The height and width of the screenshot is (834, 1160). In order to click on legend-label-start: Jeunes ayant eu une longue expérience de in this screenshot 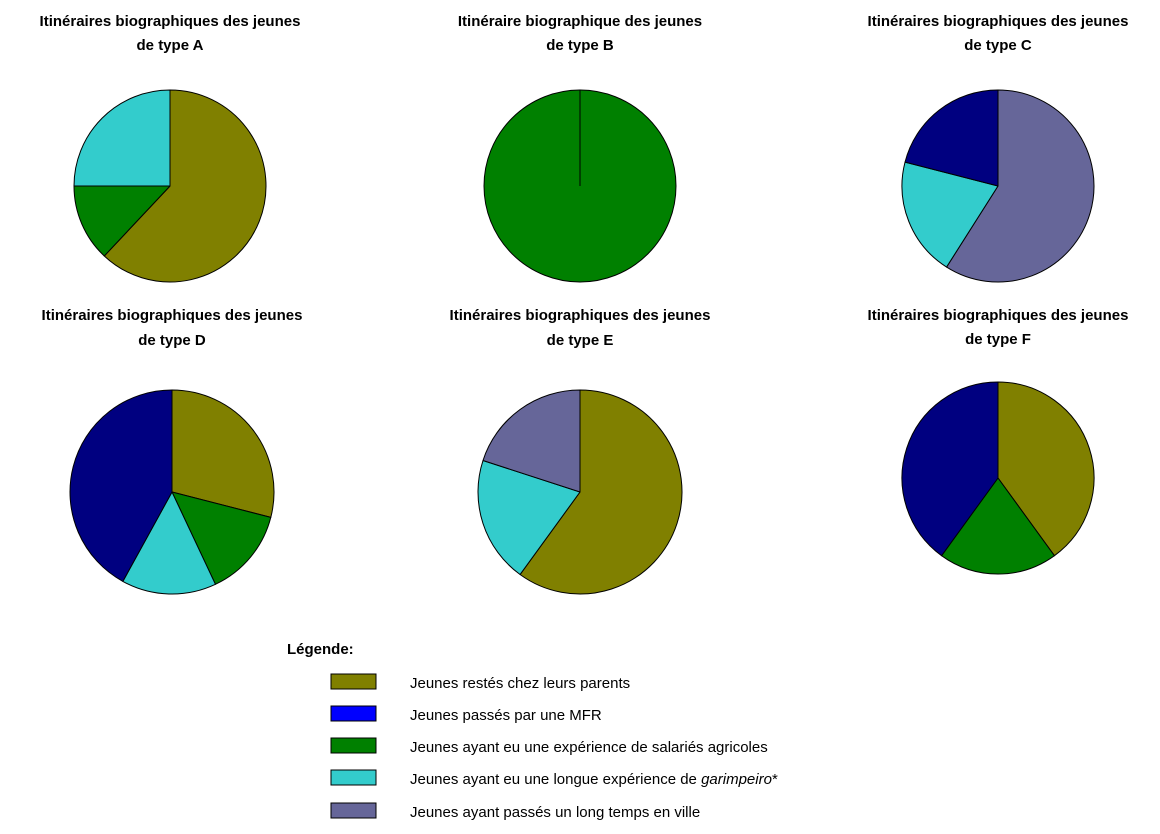, I will do `click(555, 779)`.